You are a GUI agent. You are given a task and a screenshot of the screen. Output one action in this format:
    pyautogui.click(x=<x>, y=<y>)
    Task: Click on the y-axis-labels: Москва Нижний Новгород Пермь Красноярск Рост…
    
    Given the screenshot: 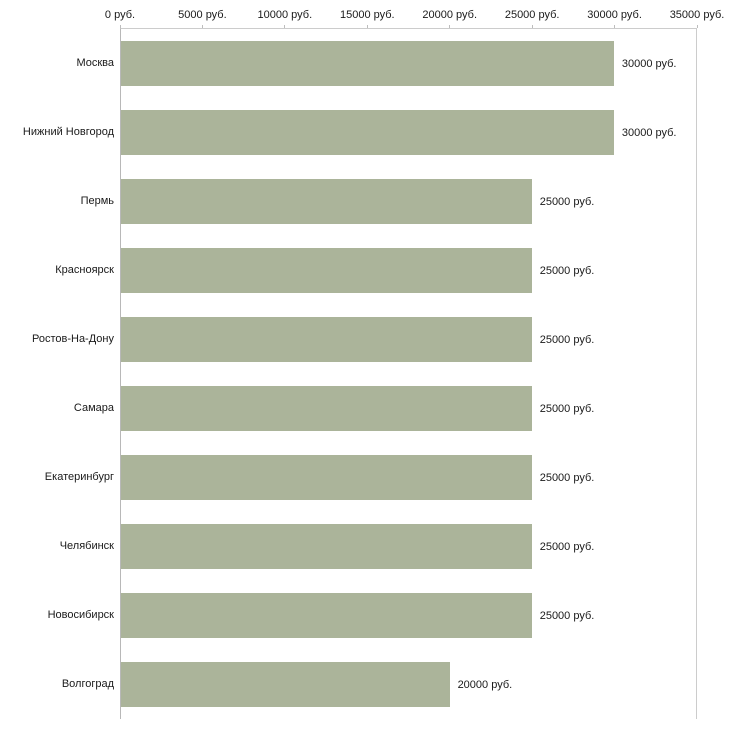 What is the action you would take?
    pyautogui.click(x=57, y=373)
    